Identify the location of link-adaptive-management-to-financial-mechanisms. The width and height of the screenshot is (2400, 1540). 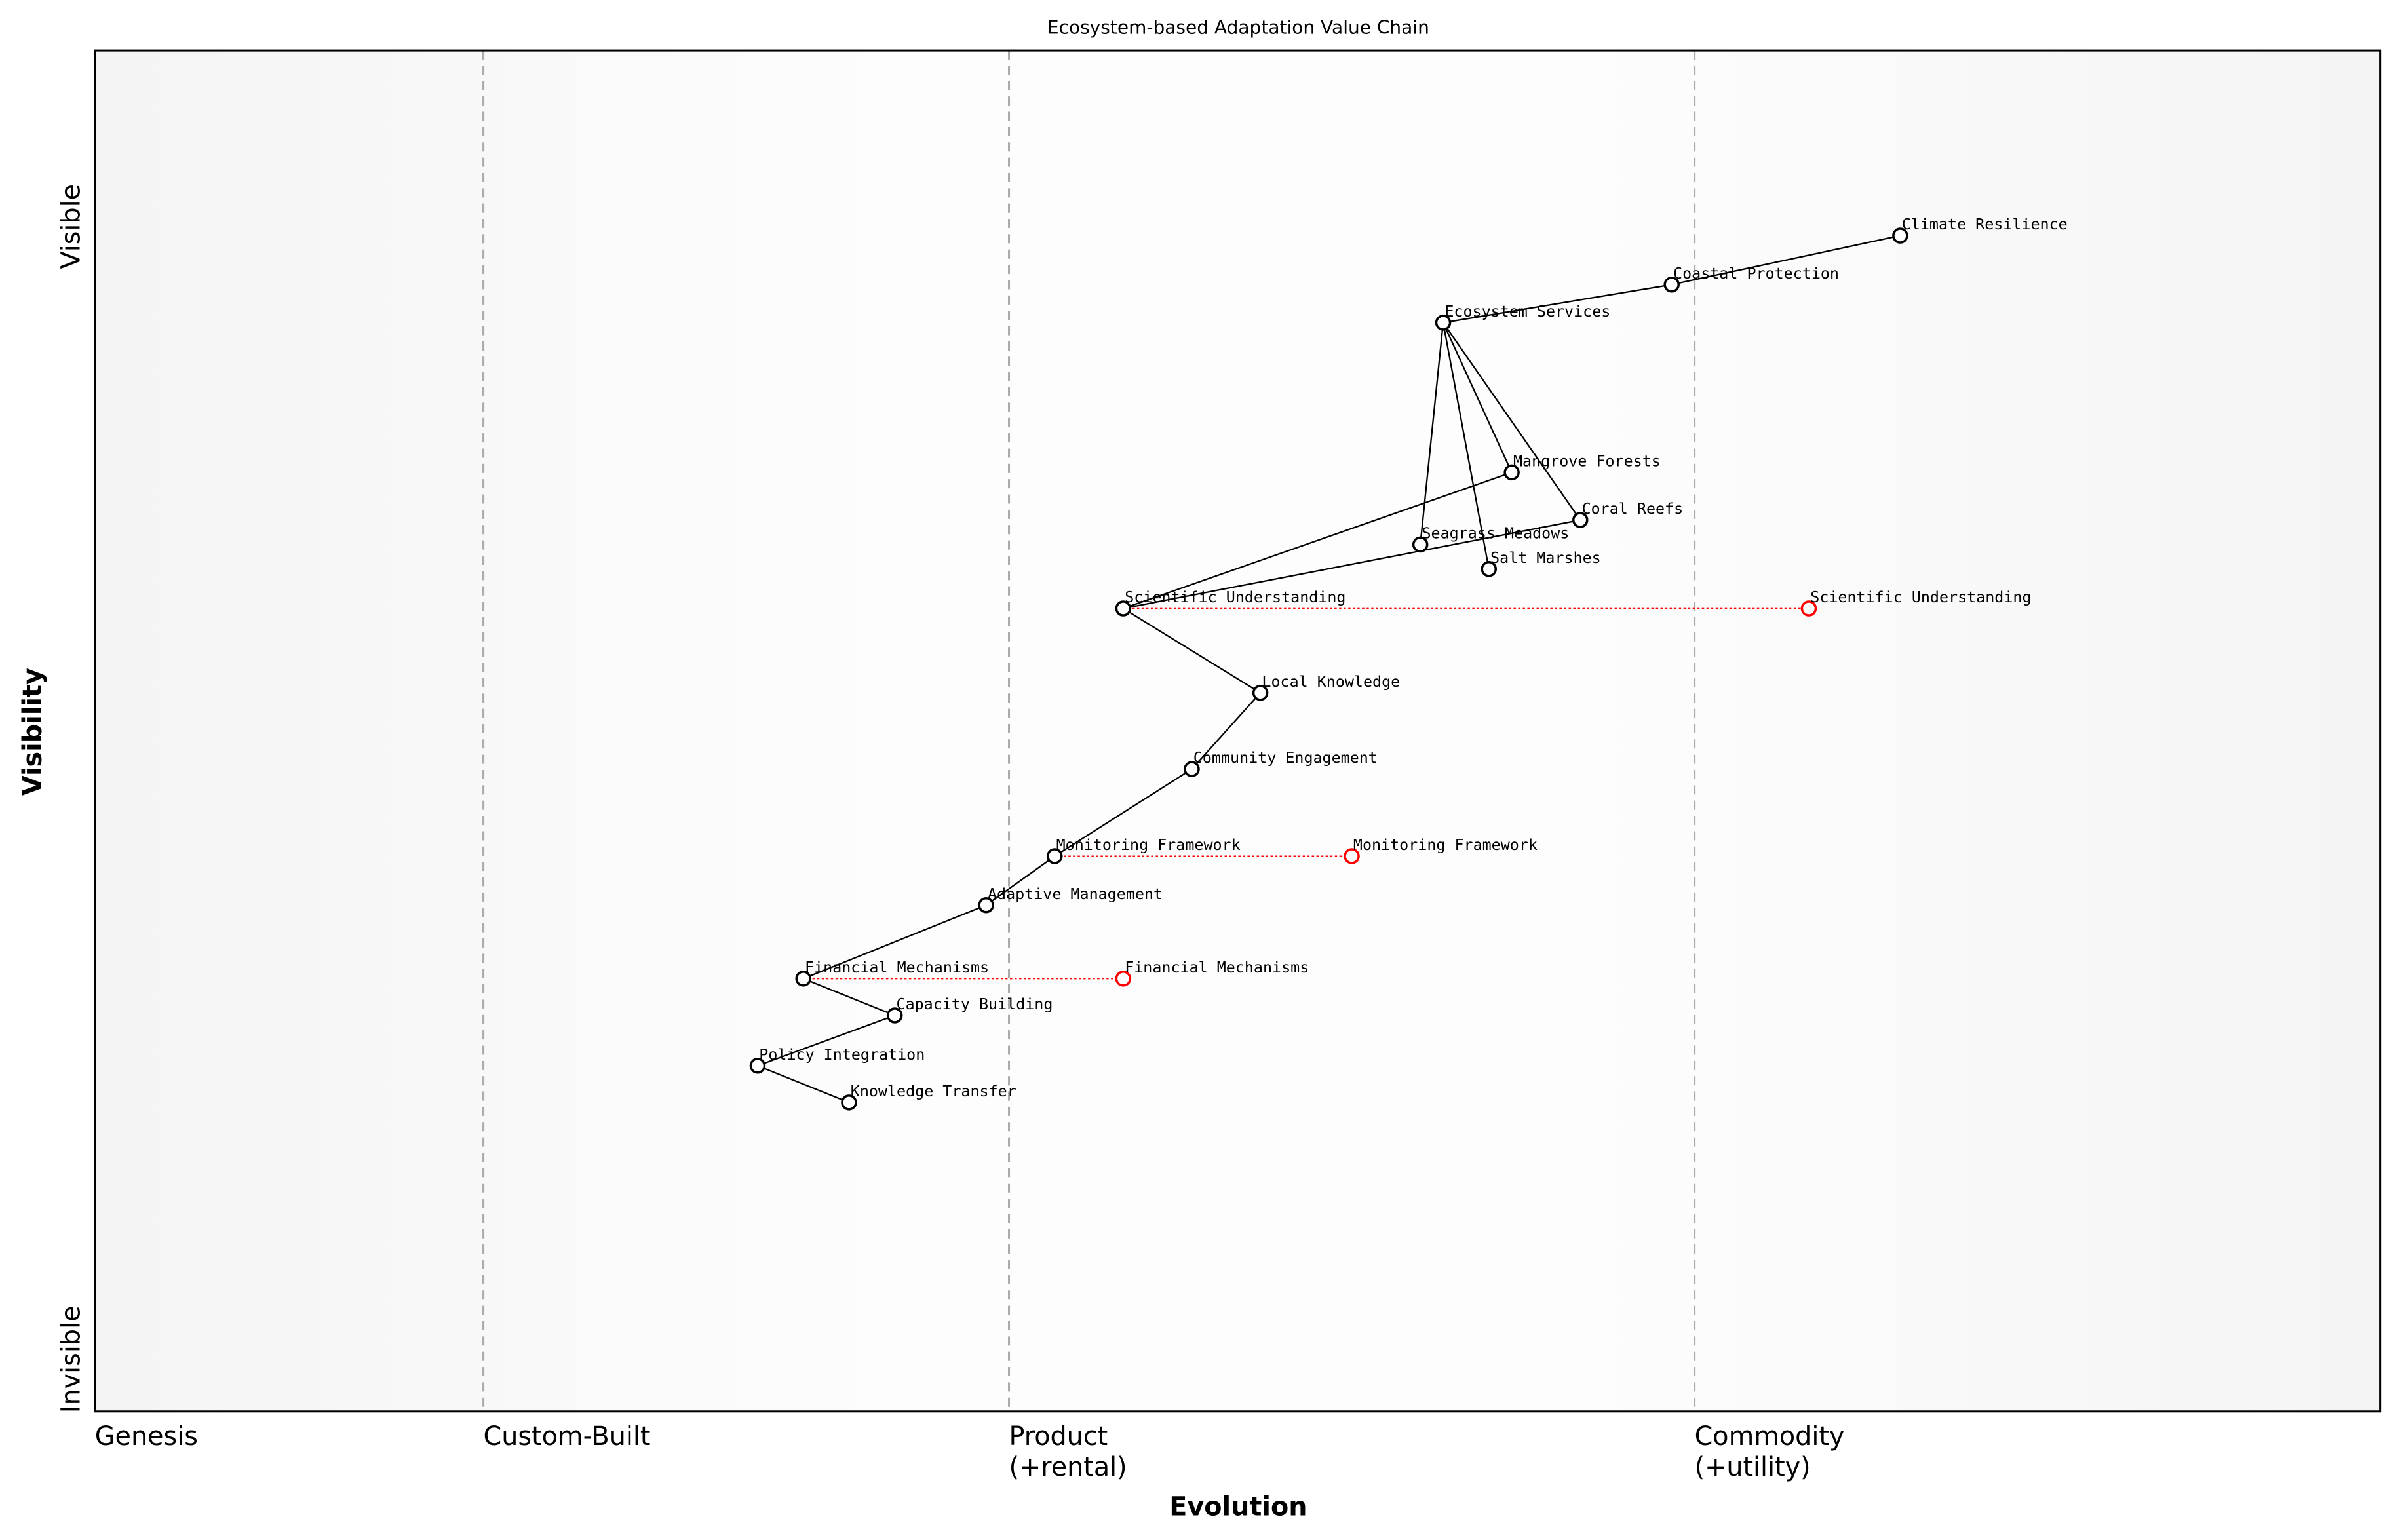
(895, 942).